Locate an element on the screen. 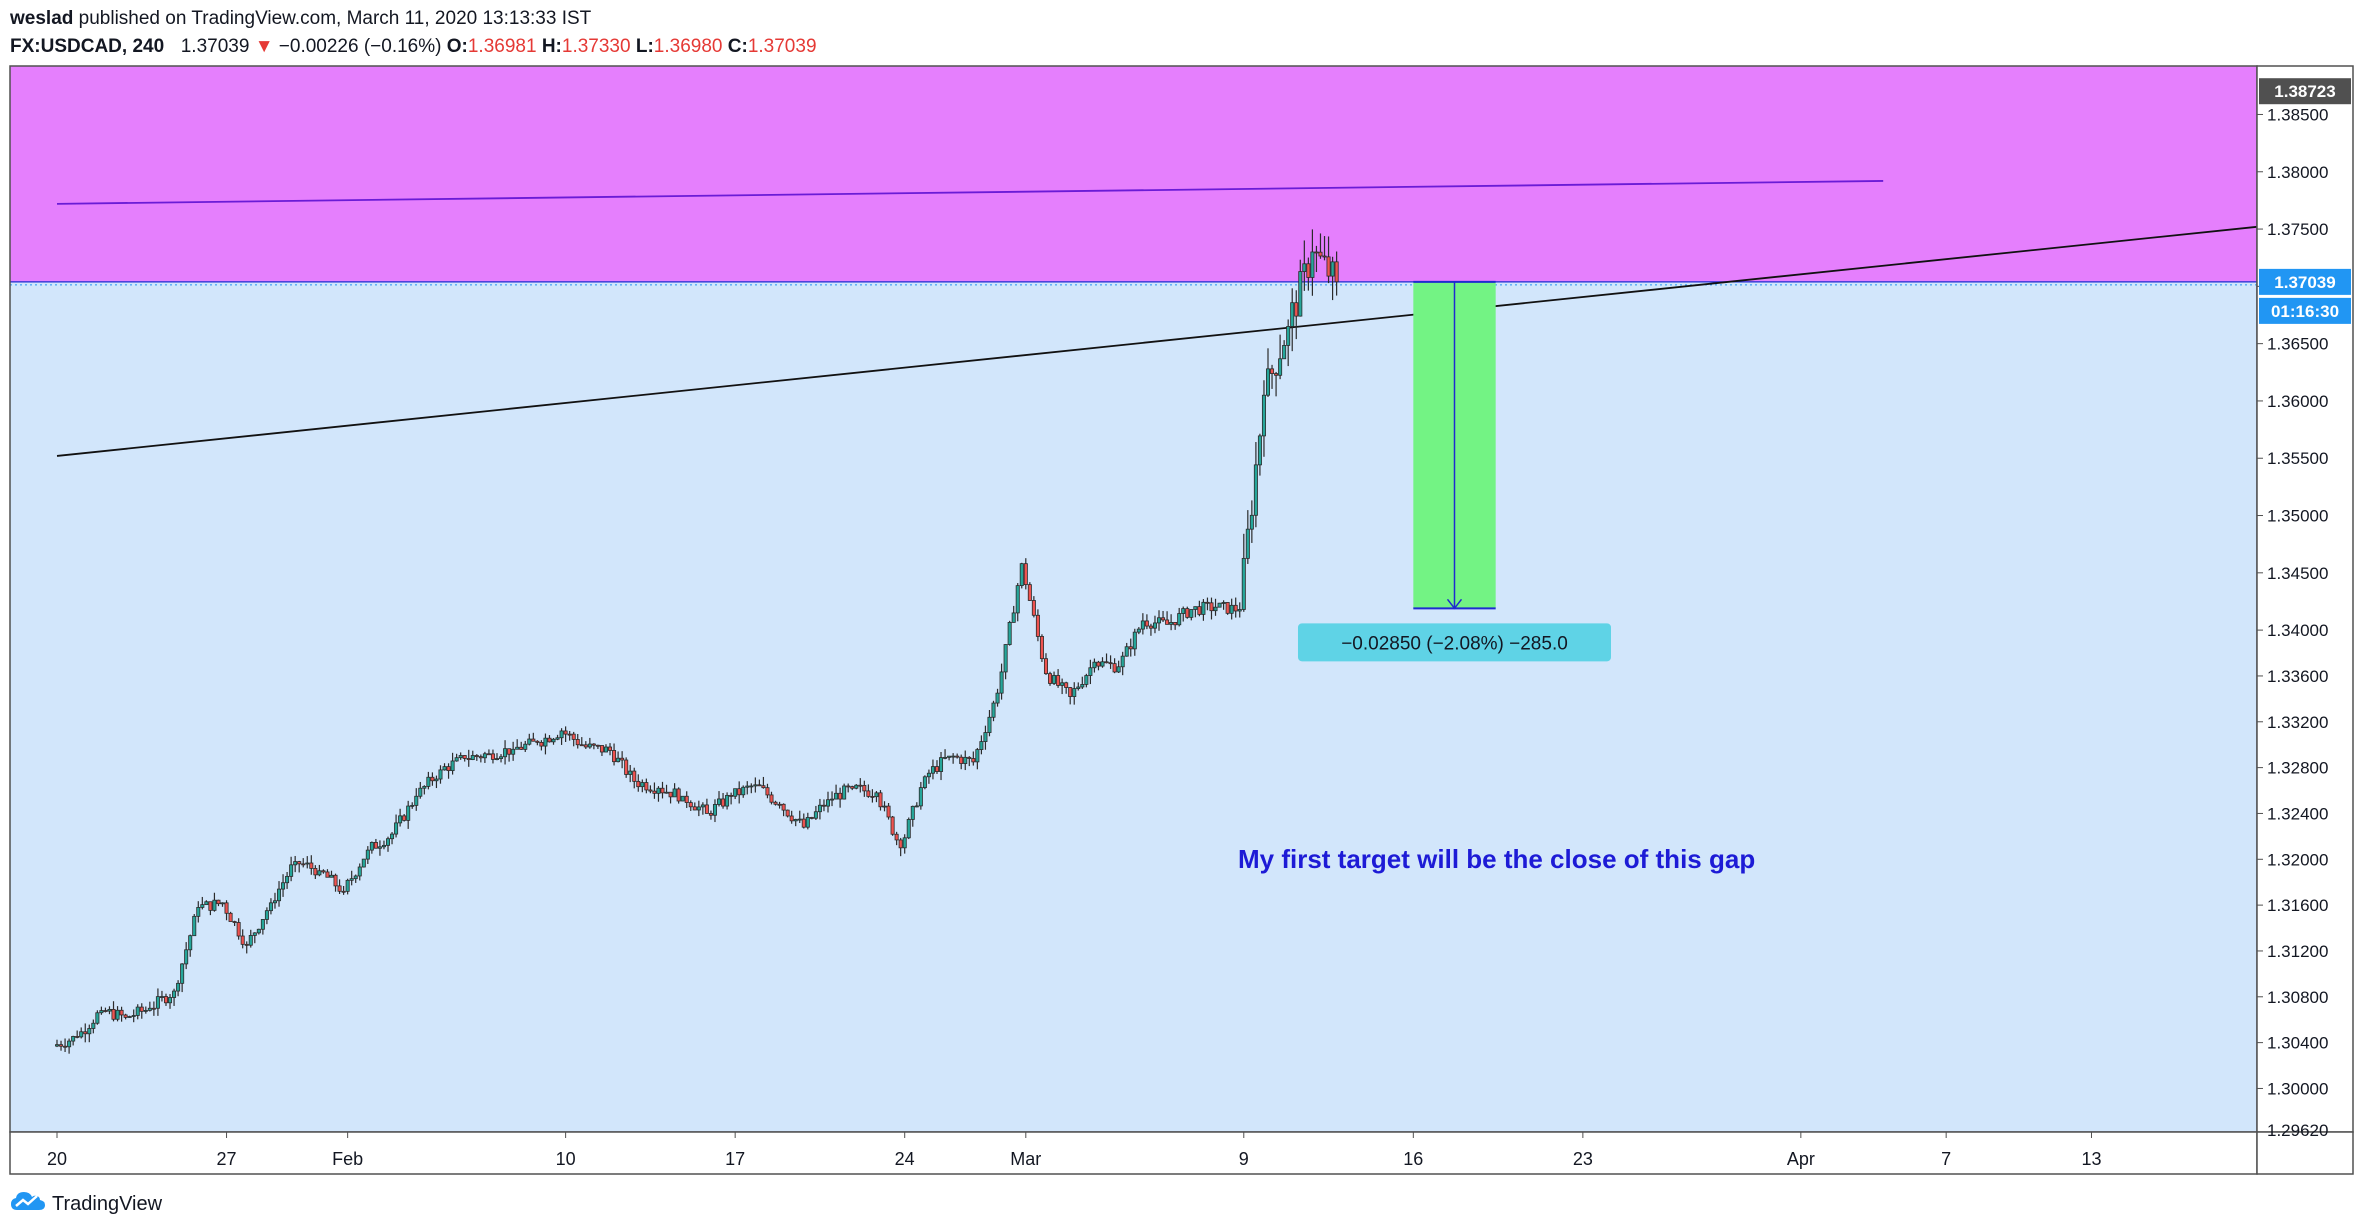 The image size is (2363, 1231). axis-corner is located at coordinates (2305, 1153).